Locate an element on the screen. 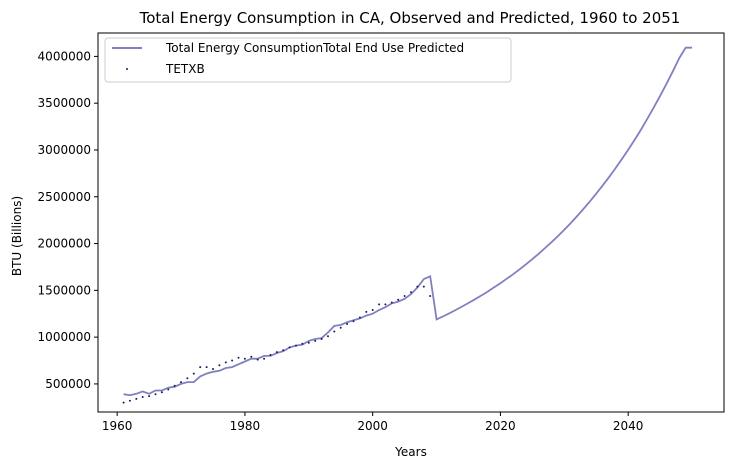 This screenshot has width=734, height=468. y-tick-label: 2000000 is located at coordinates (64, 244).